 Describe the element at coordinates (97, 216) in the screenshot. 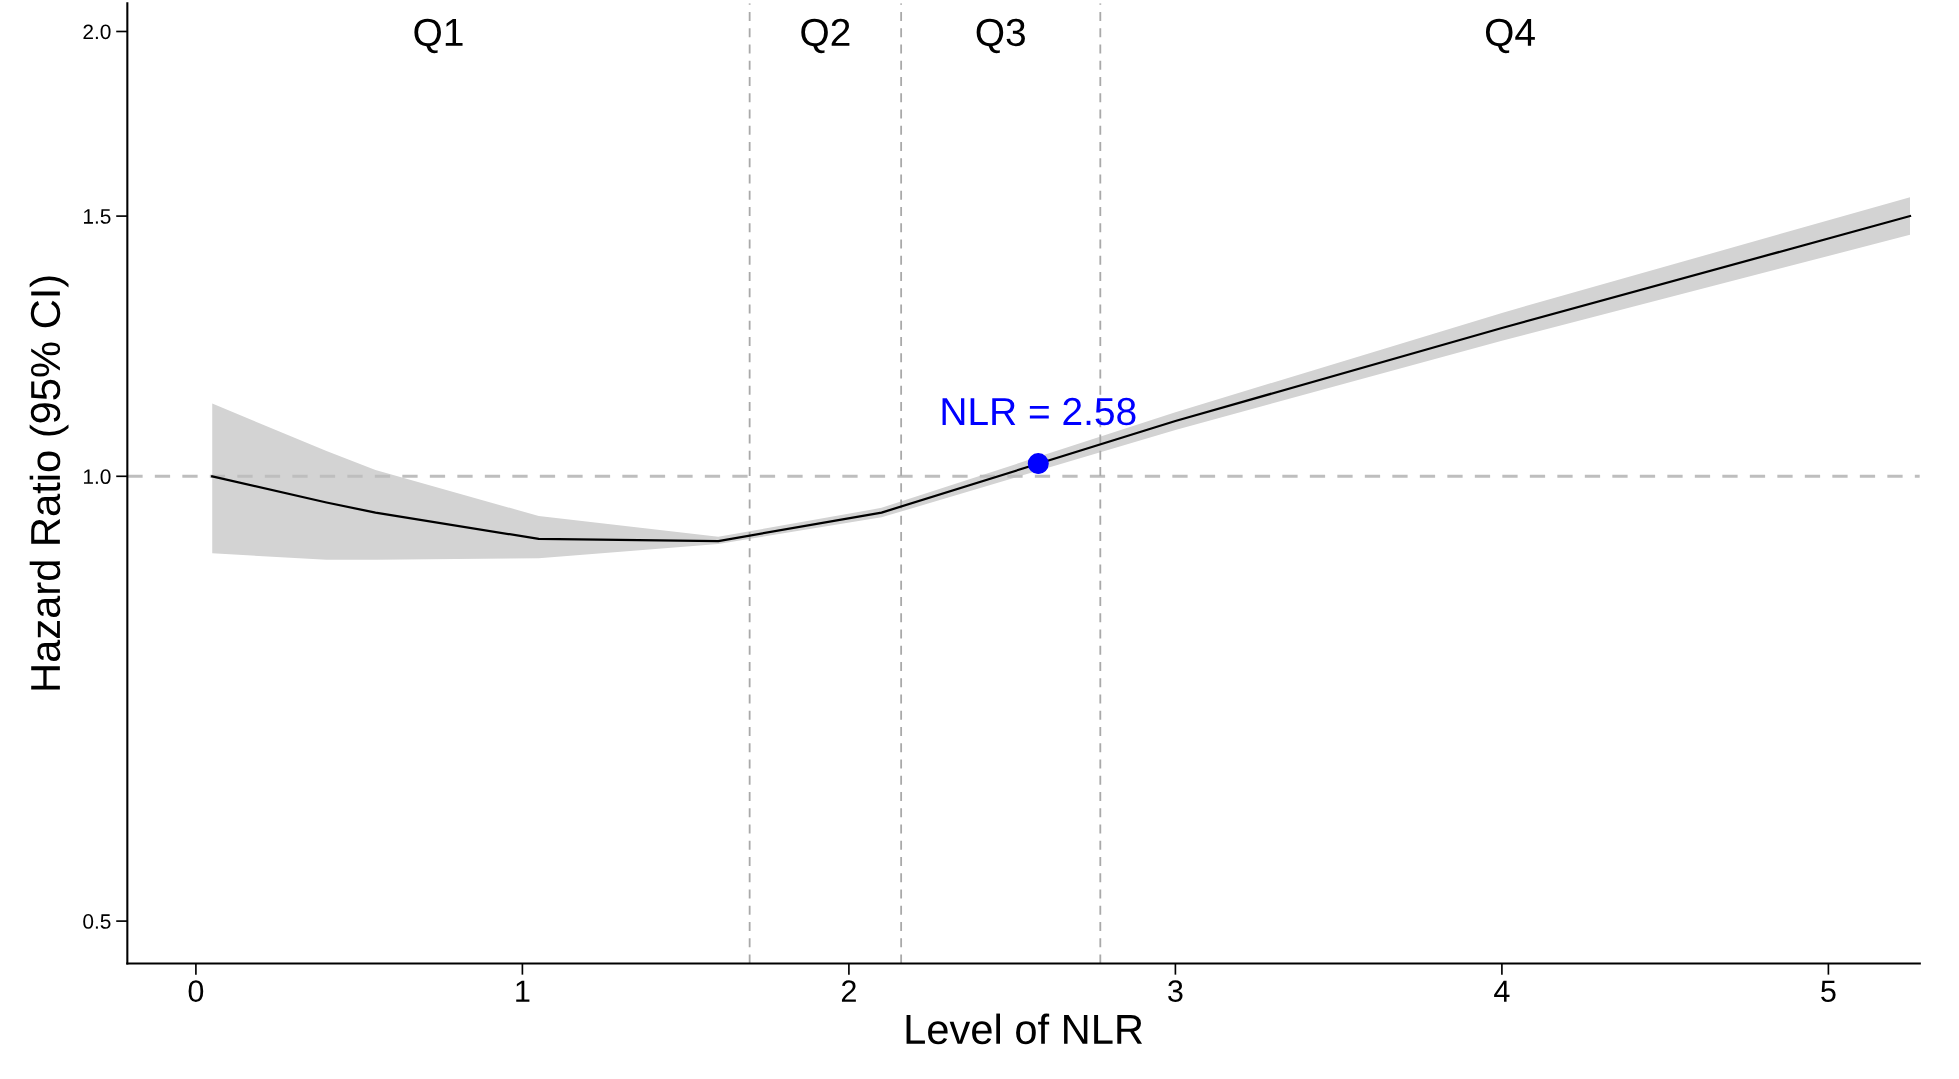

I see `y-tick-label: 1.5` at that location.